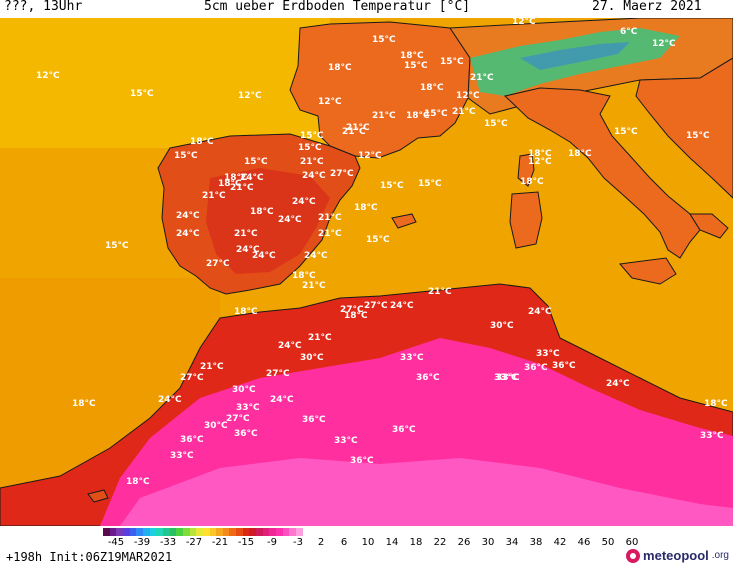 This screenshot has width=733, height=566. I want to click on brand-logo: meteopool .org, so click(677, 555).